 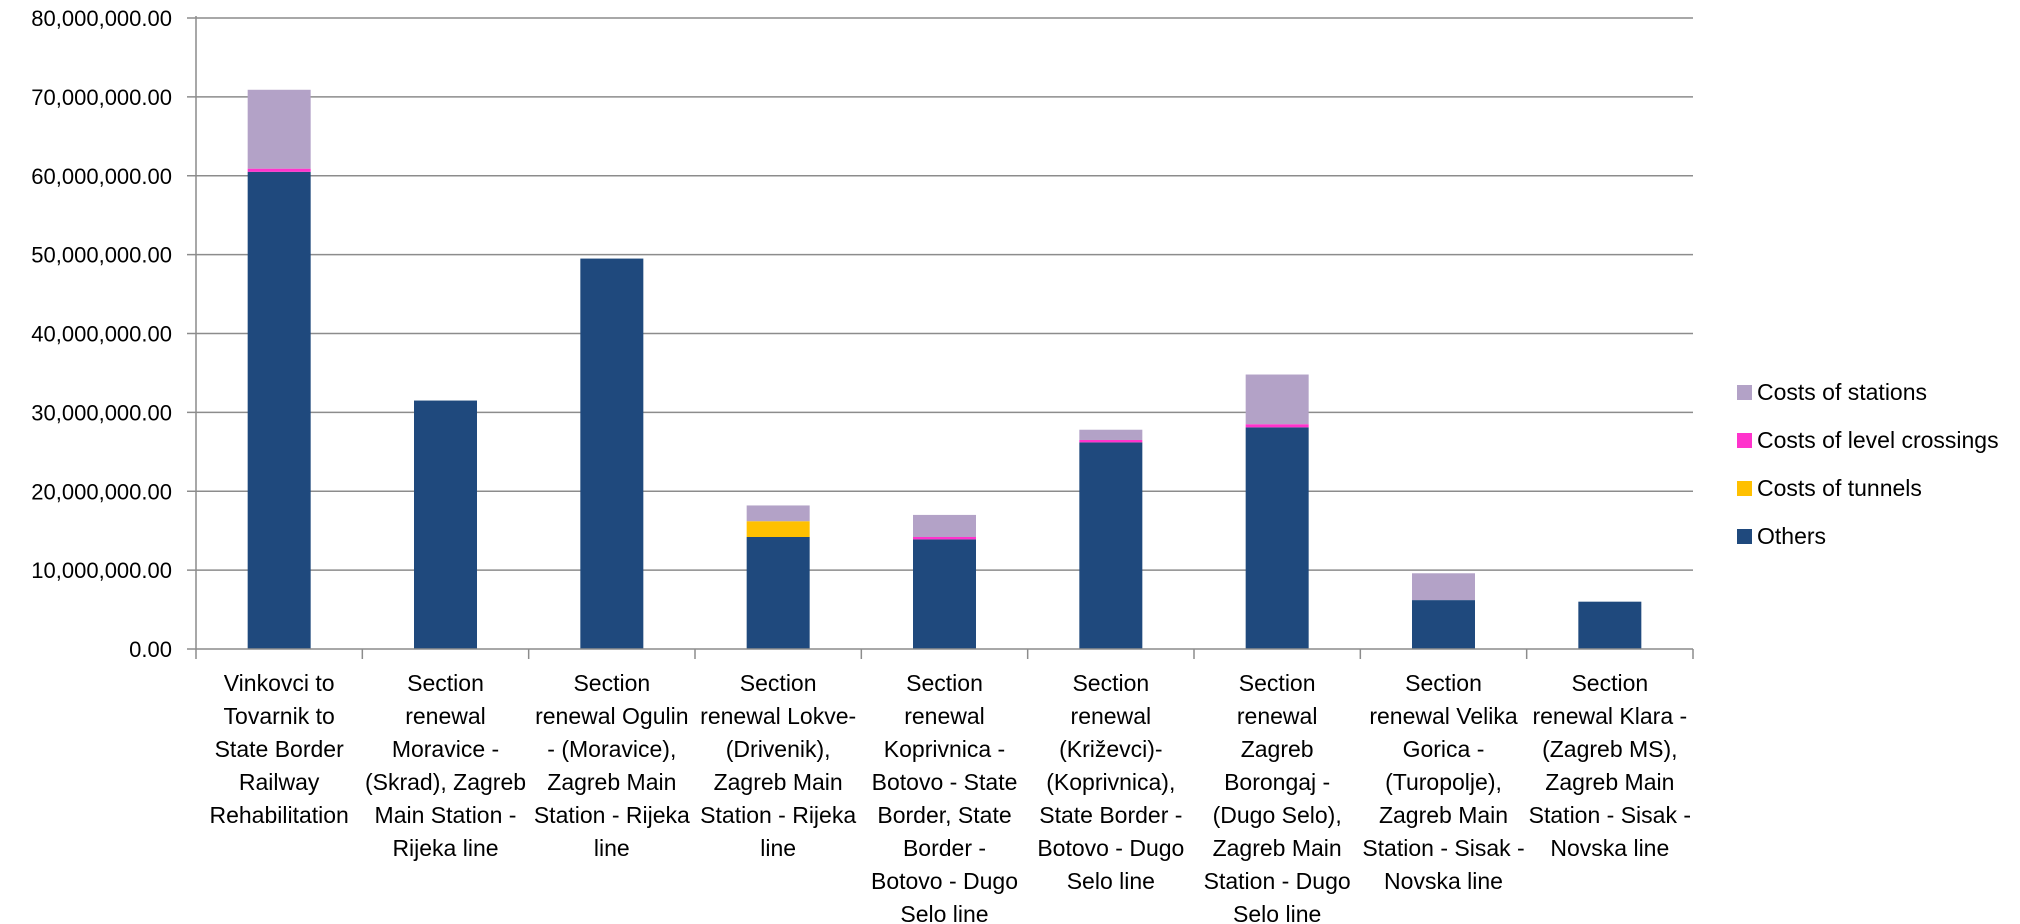 I want to click on category-label-line: renewal Ogulin, so click(x=611, y=716).